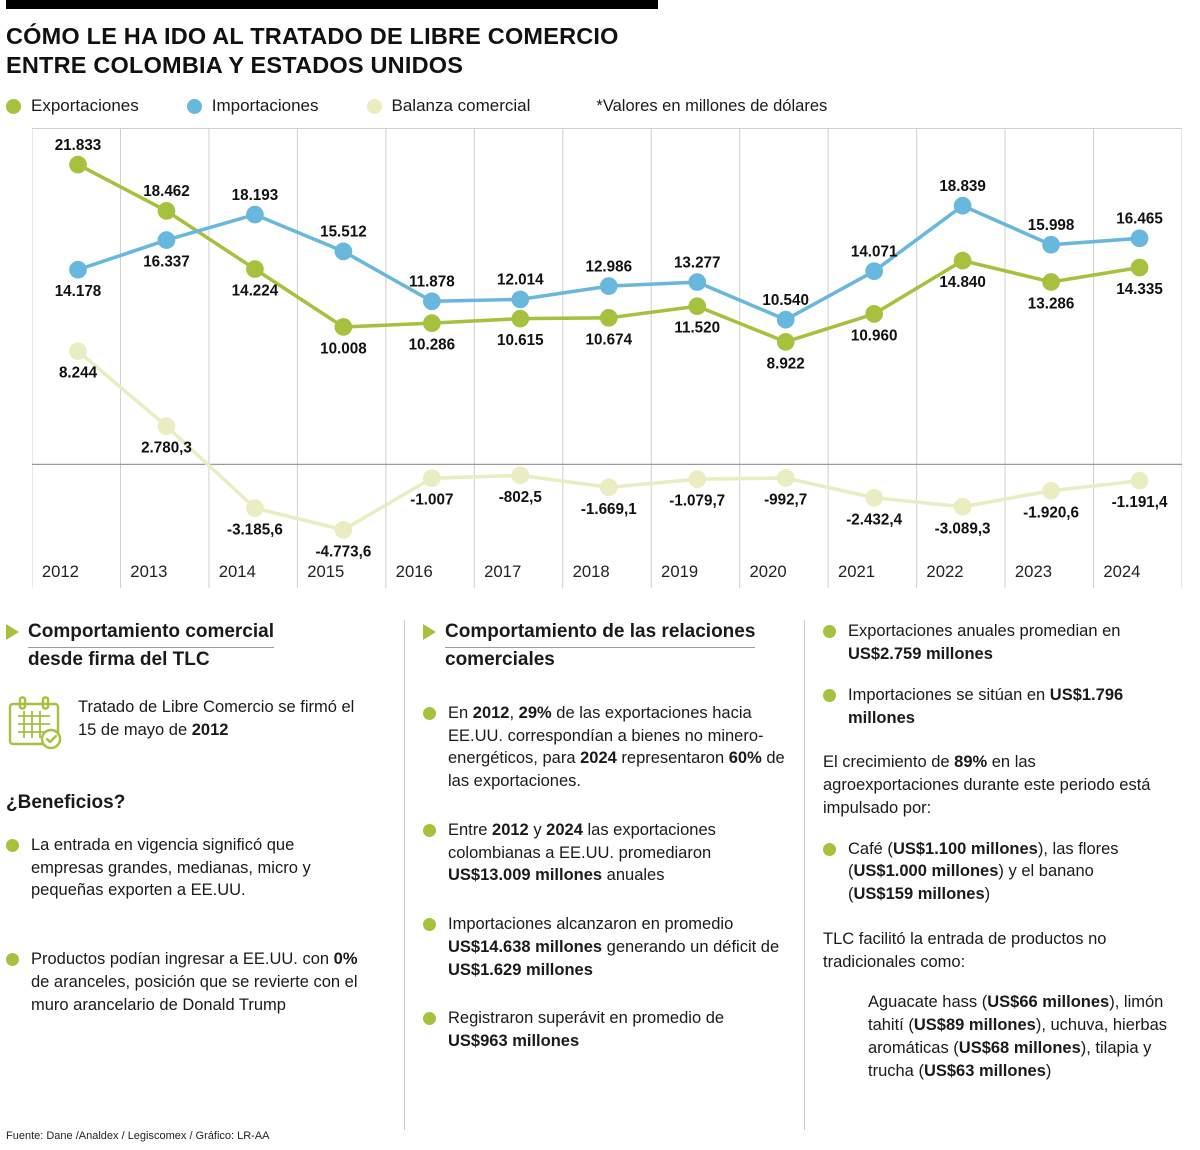 This screenshot has height=1150, width=1200. I want to click on balance-dot-icon, so click(374, 106).